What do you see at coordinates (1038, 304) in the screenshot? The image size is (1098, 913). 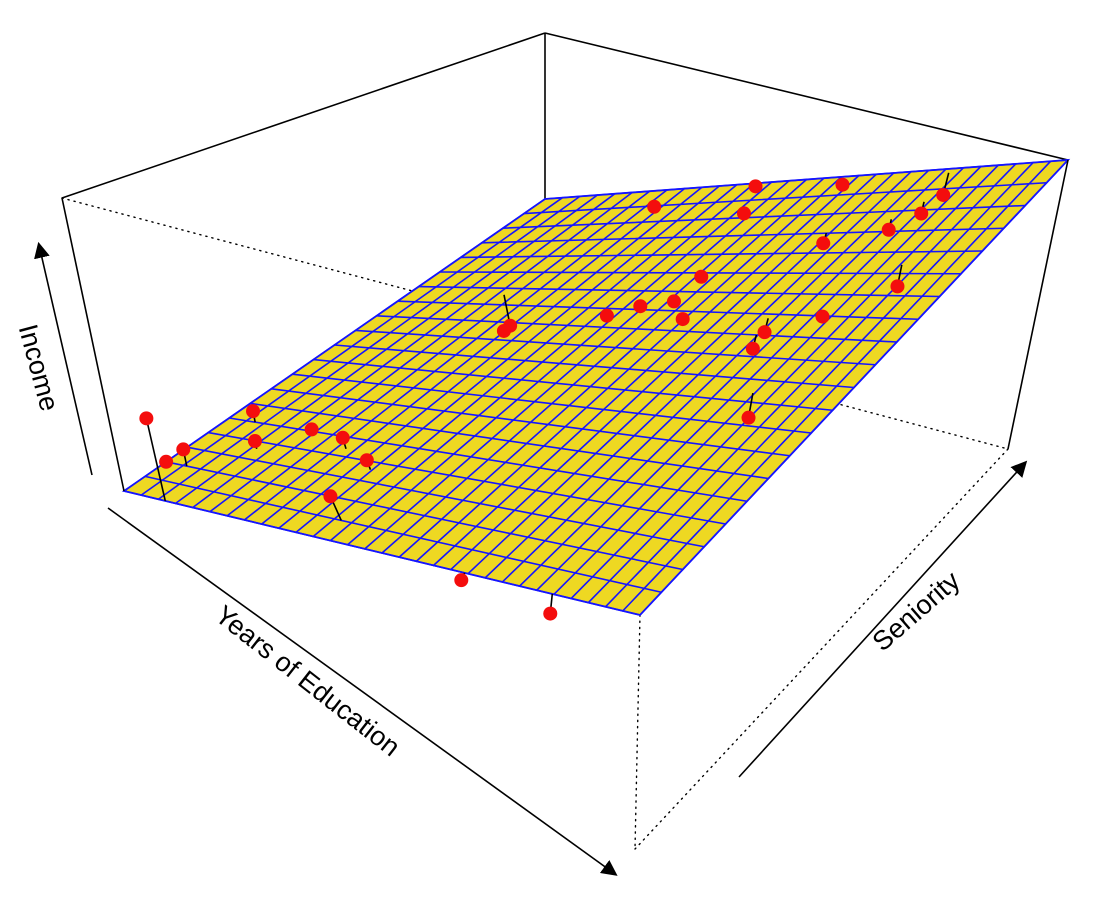 I see `right-vertical-edge` at bounding box center [1038, 304].